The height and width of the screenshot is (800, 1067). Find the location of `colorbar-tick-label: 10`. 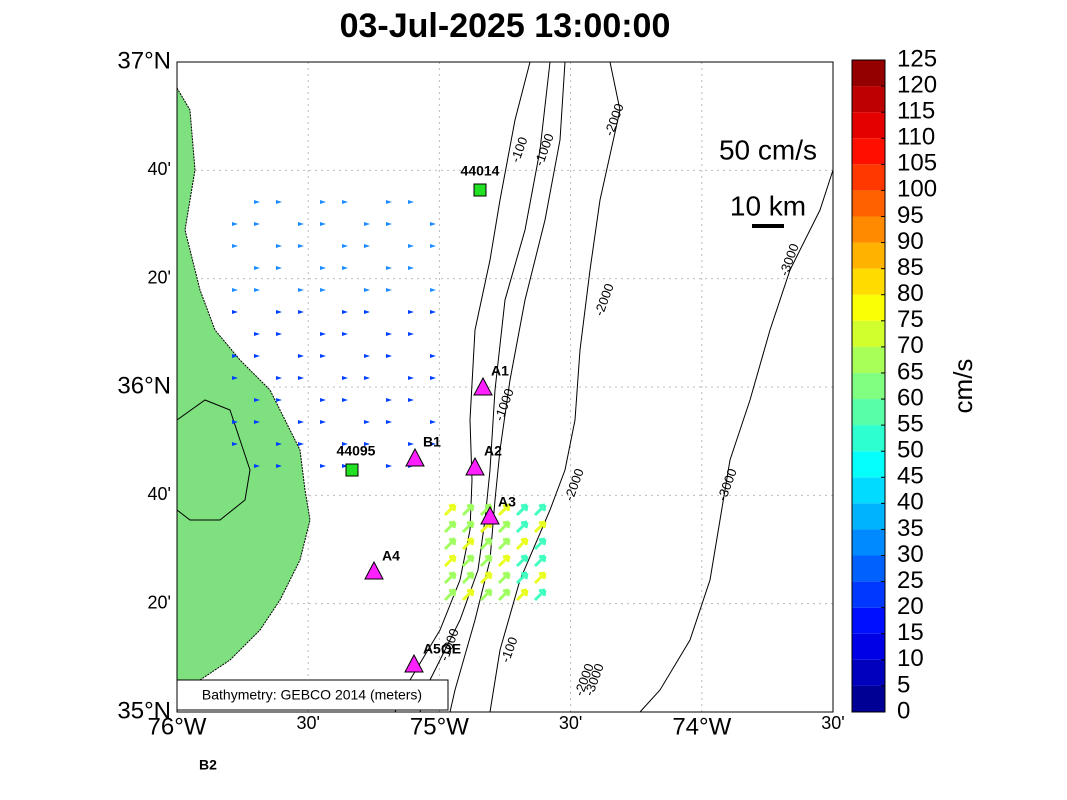

colorbar-tick-label: 10 is located at coordinates (910, 658).